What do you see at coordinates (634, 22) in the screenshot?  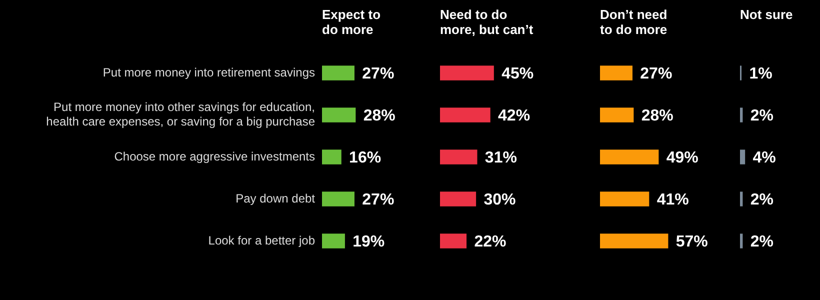 I see `chart-title: Don’t need to do more` at bounding box center [634, 22].